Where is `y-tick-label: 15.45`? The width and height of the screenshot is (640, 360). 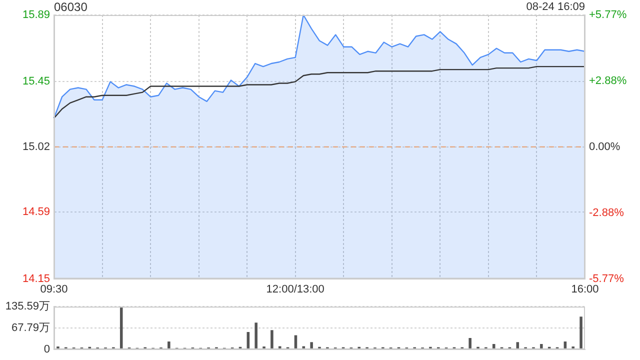 y-tick-label: 15.45 is located at coordinates (36, 82).